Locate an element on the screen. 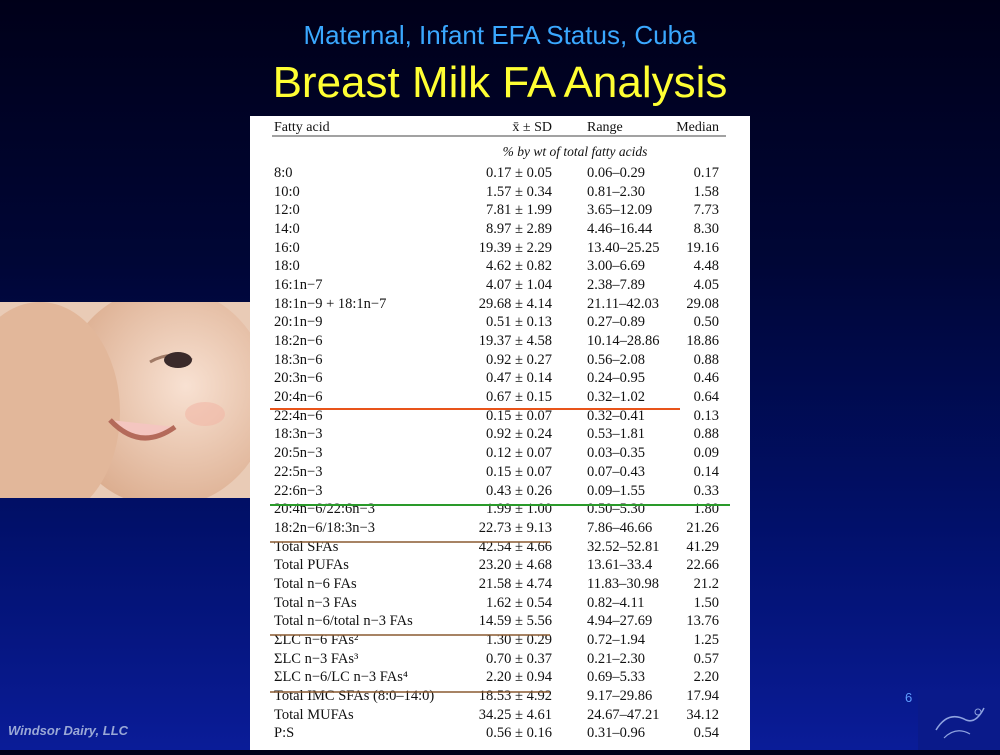 This screenshot has height=755, width=1000. col-header-fatty-acid: Fatty acid is located at coordinates (302, 127).